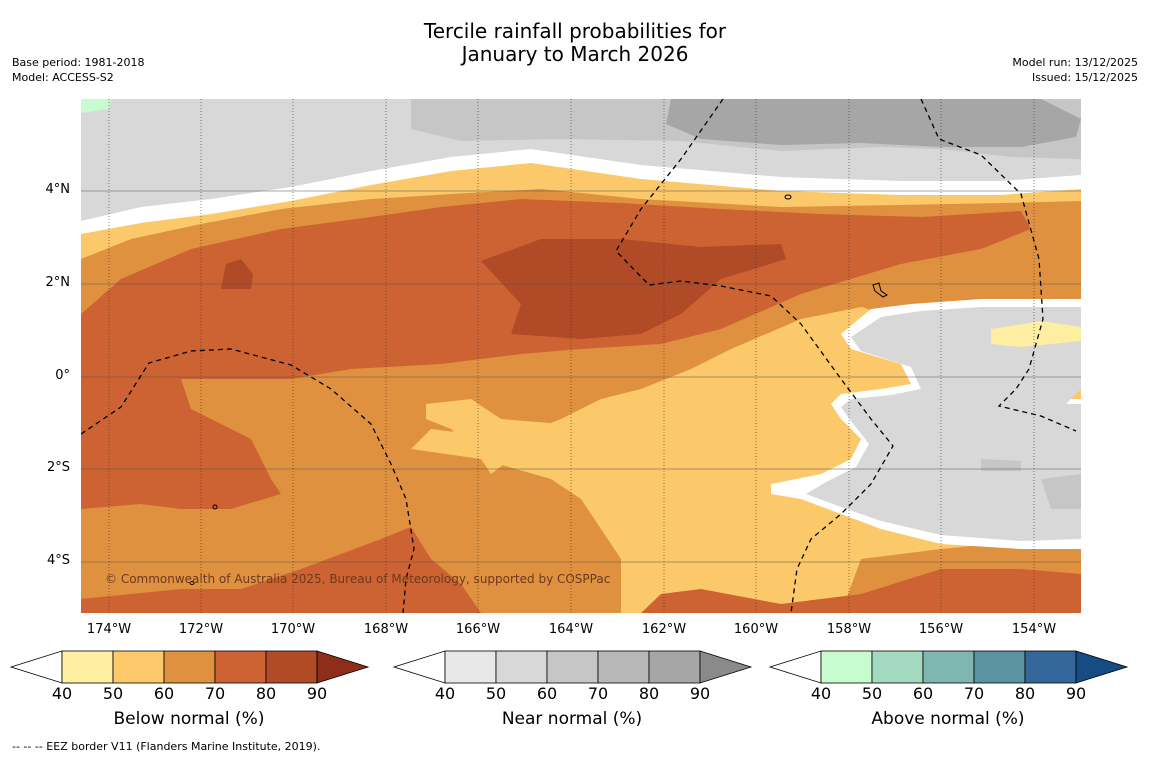 The height and width of the screenshot is (758, 1150). Describe the element at coordinates (923, 693) in the screenshot. I see `cb-above-tick-60: 60` at that location.